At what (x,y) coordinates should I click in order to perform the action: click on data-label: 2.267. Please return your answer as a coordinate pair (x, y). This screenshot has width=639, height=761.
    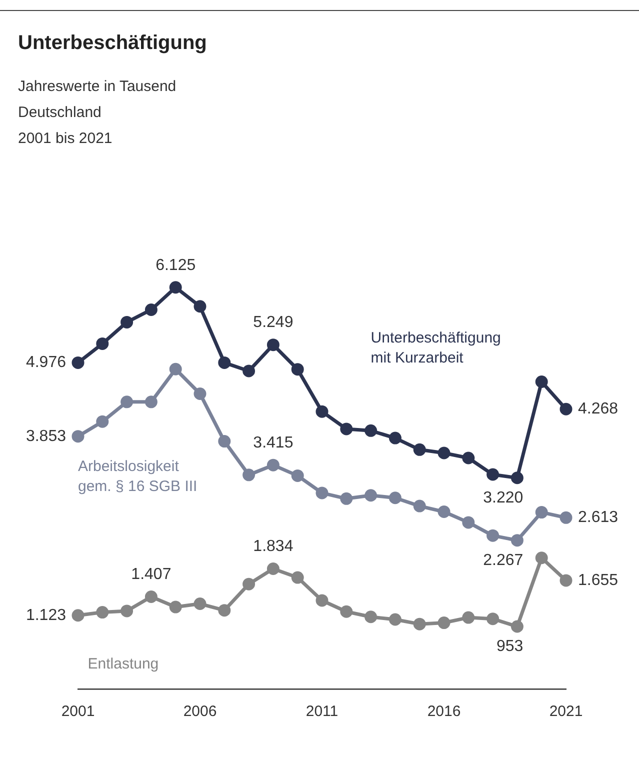
    Looking at the image, I should click on (503, 560).